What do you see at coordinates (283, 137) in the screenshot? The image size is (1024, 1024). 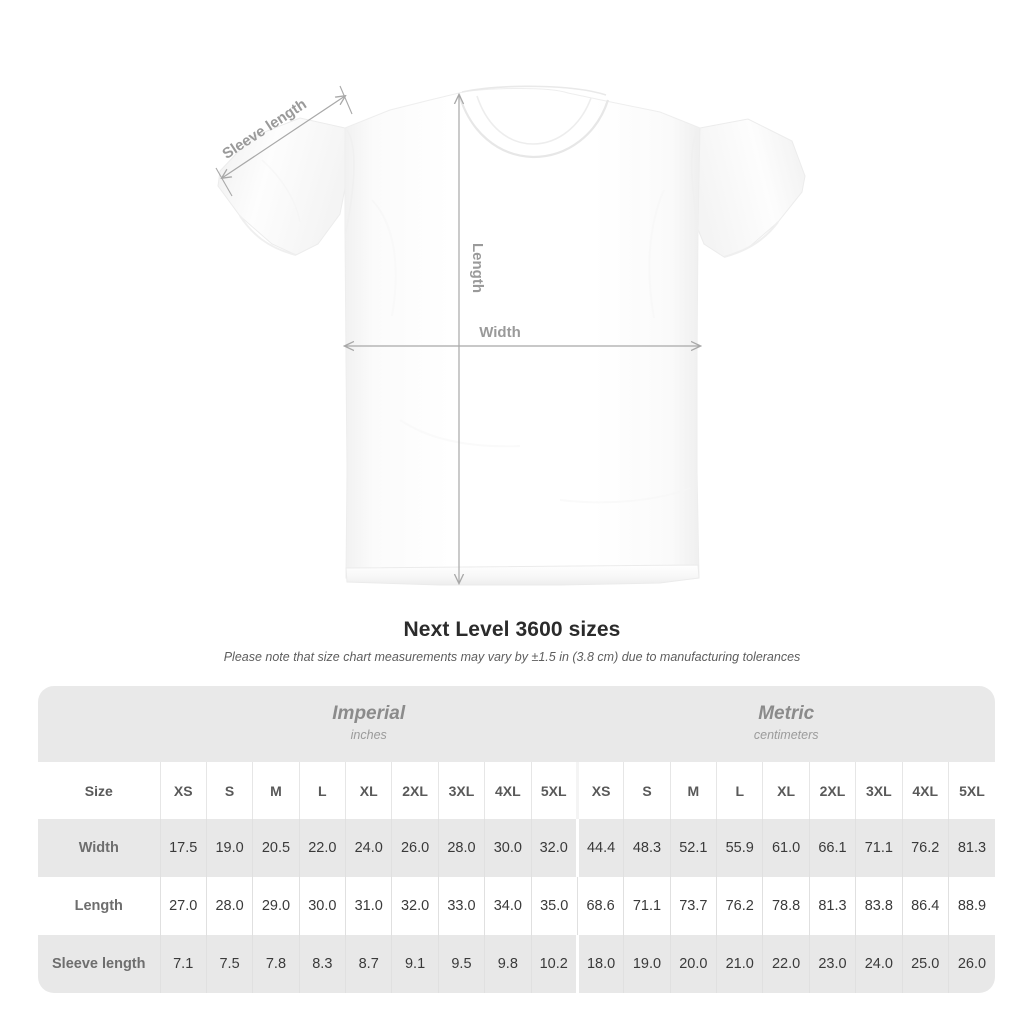 I see `sleeve-length-arrow` at bounding box center [283, 137].